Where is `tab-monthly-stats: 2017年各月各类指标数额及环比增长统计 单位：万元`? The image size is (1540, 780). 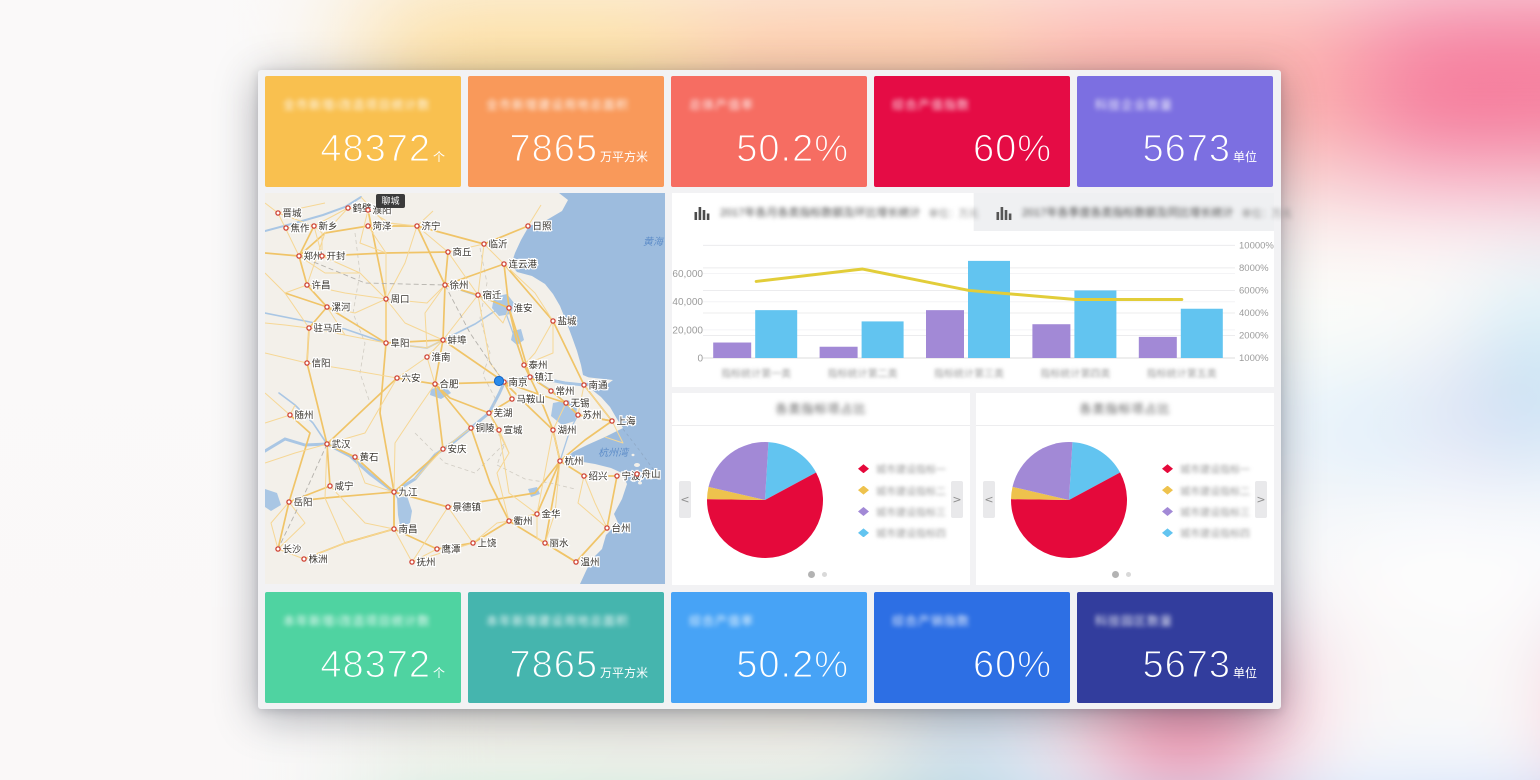 tab-monthly-stats: 2017年各月各类指标数额及环比增长统计 单位：万元 is located at coordinates (825, 212).